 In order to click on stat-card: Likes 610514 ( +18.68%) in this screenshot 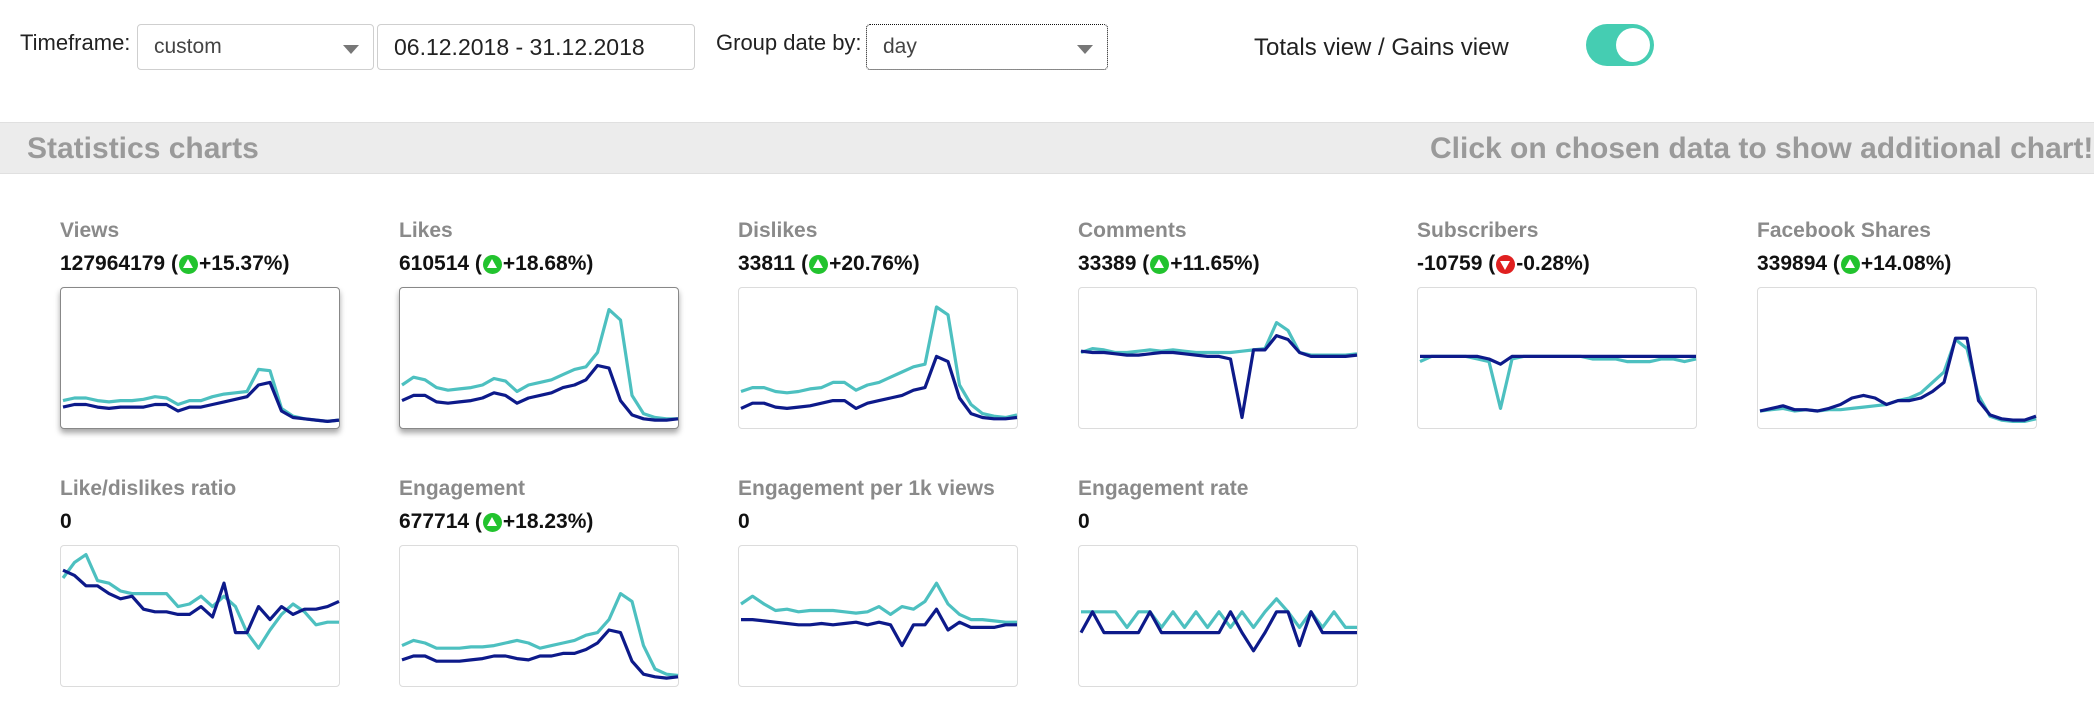, I will do `click(544, 339)`.